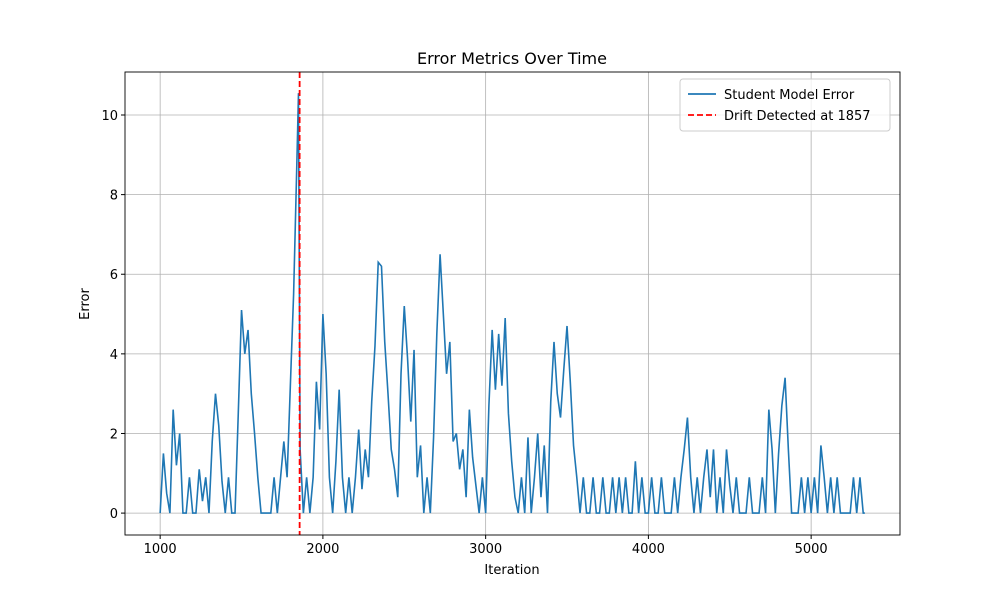 The width and height of the screenshot is (1000, 604). What do you see at coordinates (512, 58) in the screenshot?
I see `chart-title: Error Metrics Over Time` at bounding box center [512, 58].